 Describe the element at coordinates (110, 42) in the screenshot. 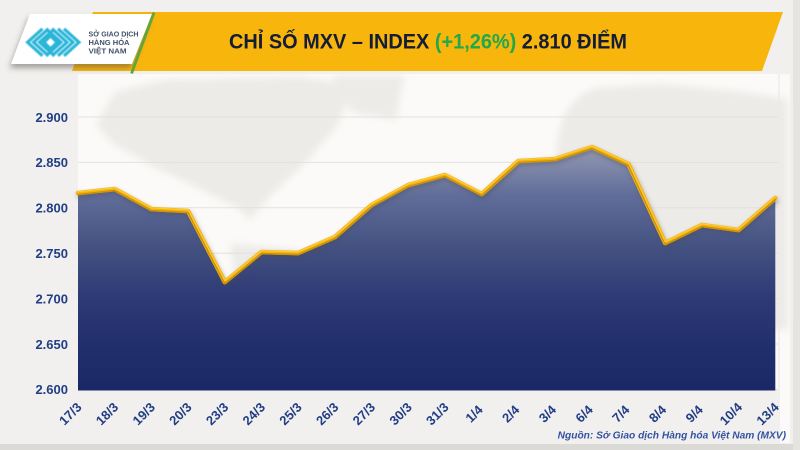

I see `svg-text: HÀNG HÓA` at that location.